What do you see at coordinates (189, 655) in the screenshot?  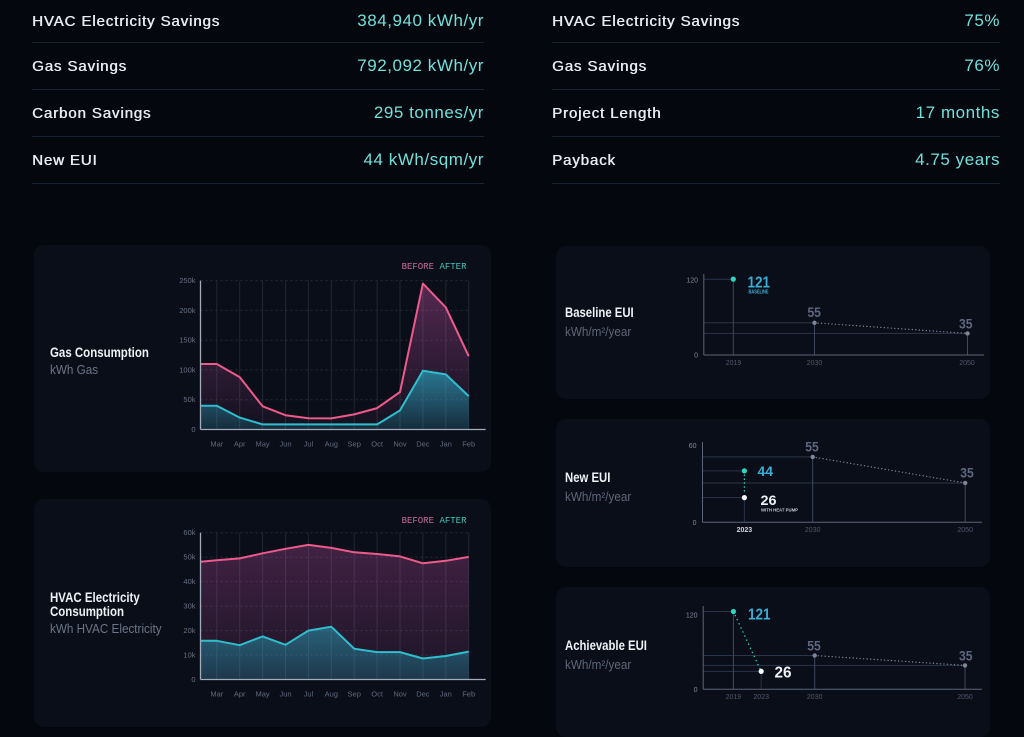 I see `svg-text: 10k` at bounding box center [189, 655].